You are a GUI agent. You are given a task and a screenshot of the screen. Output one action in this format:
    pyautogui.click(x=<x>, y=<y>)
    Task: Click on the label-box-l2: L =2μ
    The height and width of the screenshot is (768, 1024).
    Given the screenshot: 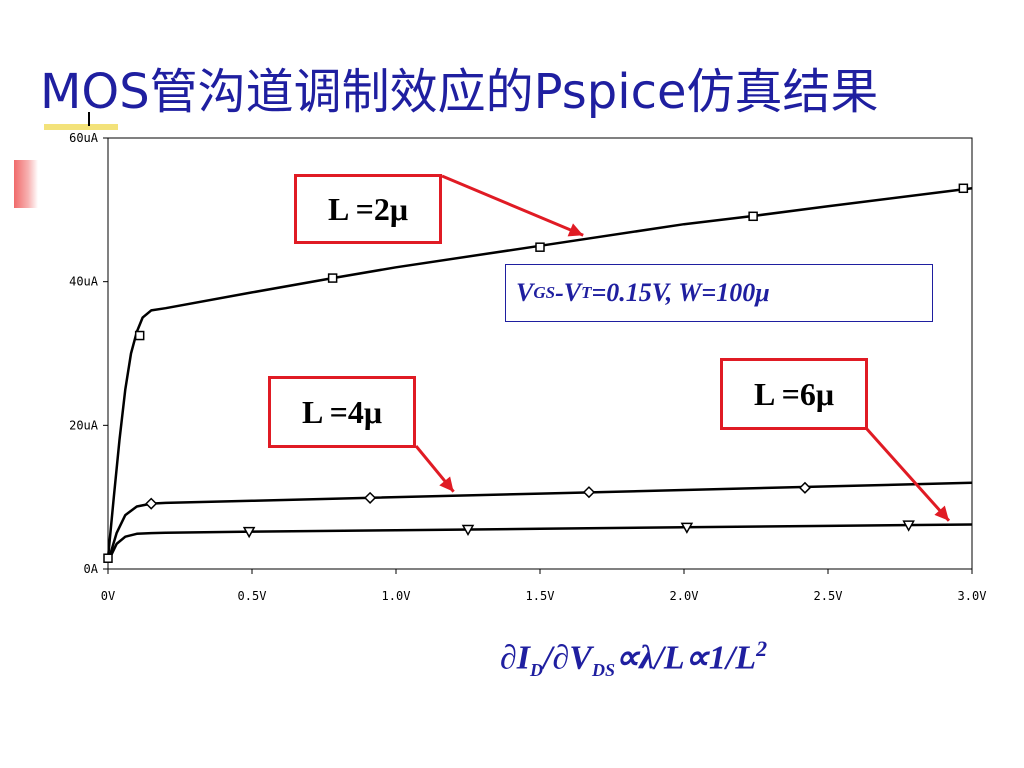 What is the action you would take?
    pyautogui.click(x=368, y=209)
    